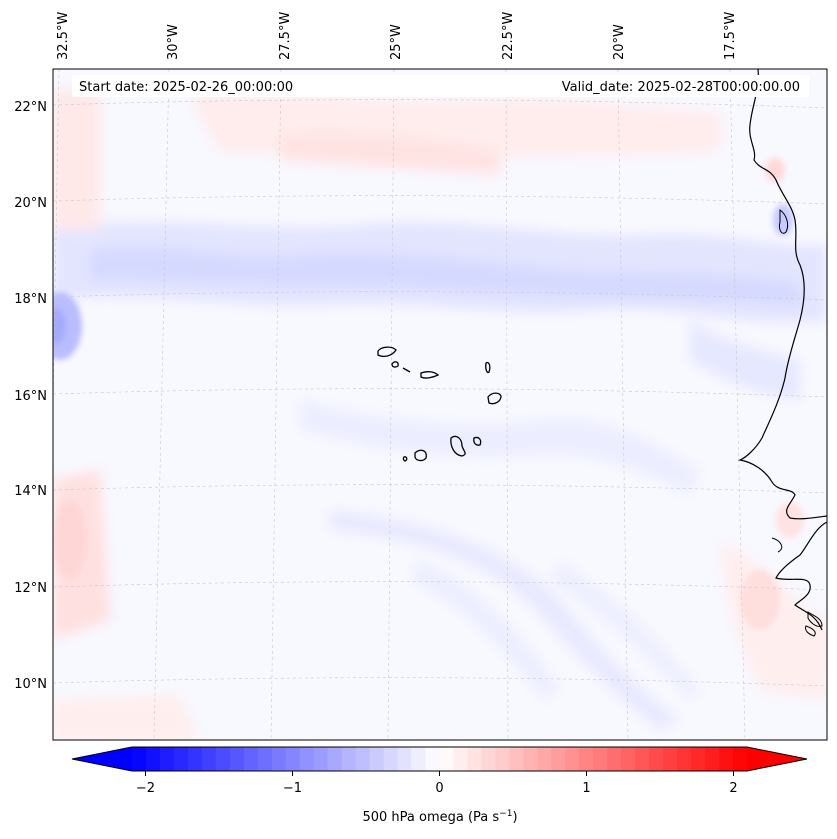  I want to click on colorbar-tick-label: −2, so click(145, 788).